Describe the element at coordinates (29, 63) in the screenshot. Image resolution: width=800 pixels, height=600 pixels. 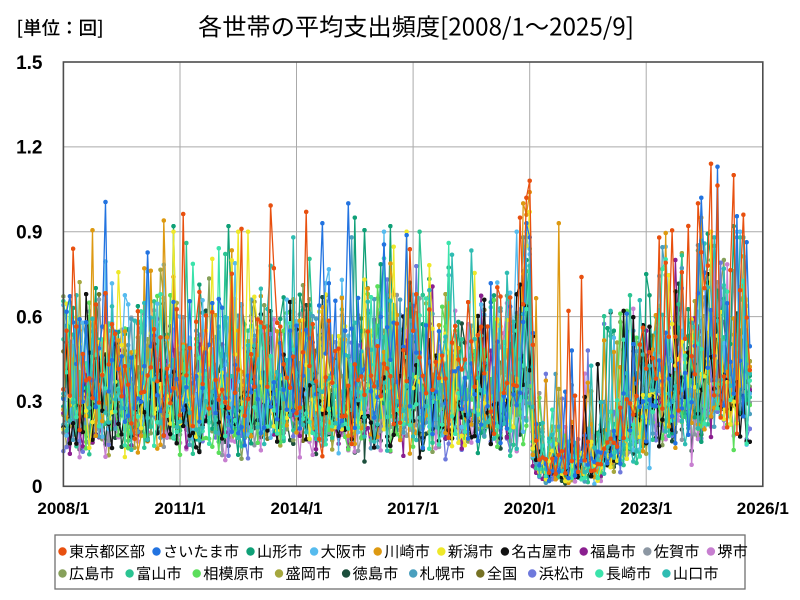
I see `svg-text: 1.5` at that location.